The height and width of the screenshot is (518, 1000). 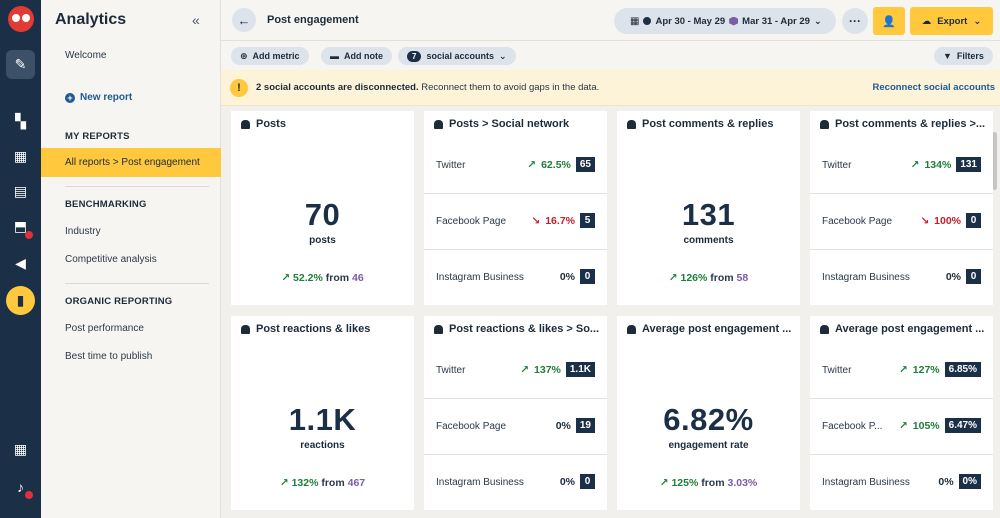 What do you see at coordinates (21, 19) in the screenshot?
I see `owl-logo-icon` at bounding box center [21, 19].